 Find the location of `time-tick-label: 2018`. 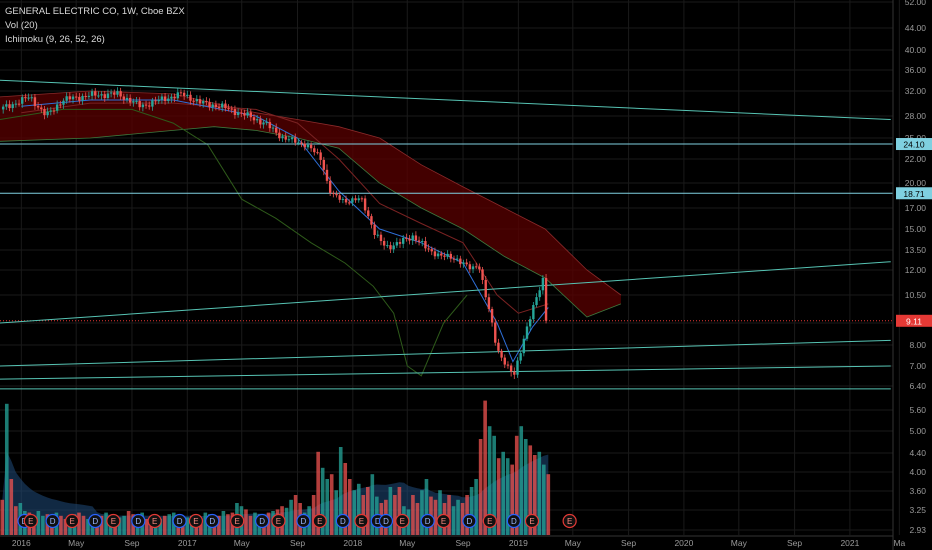

time-tick-label: 2018 is located at coordinates (352, 543).